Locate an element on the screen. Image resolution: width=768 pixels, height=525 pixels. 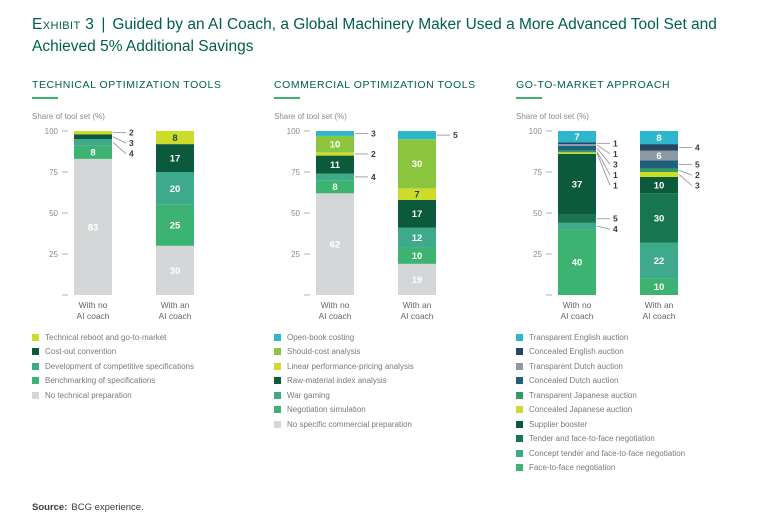
segment-value-label: 83 is located at coordinates (93, 227).